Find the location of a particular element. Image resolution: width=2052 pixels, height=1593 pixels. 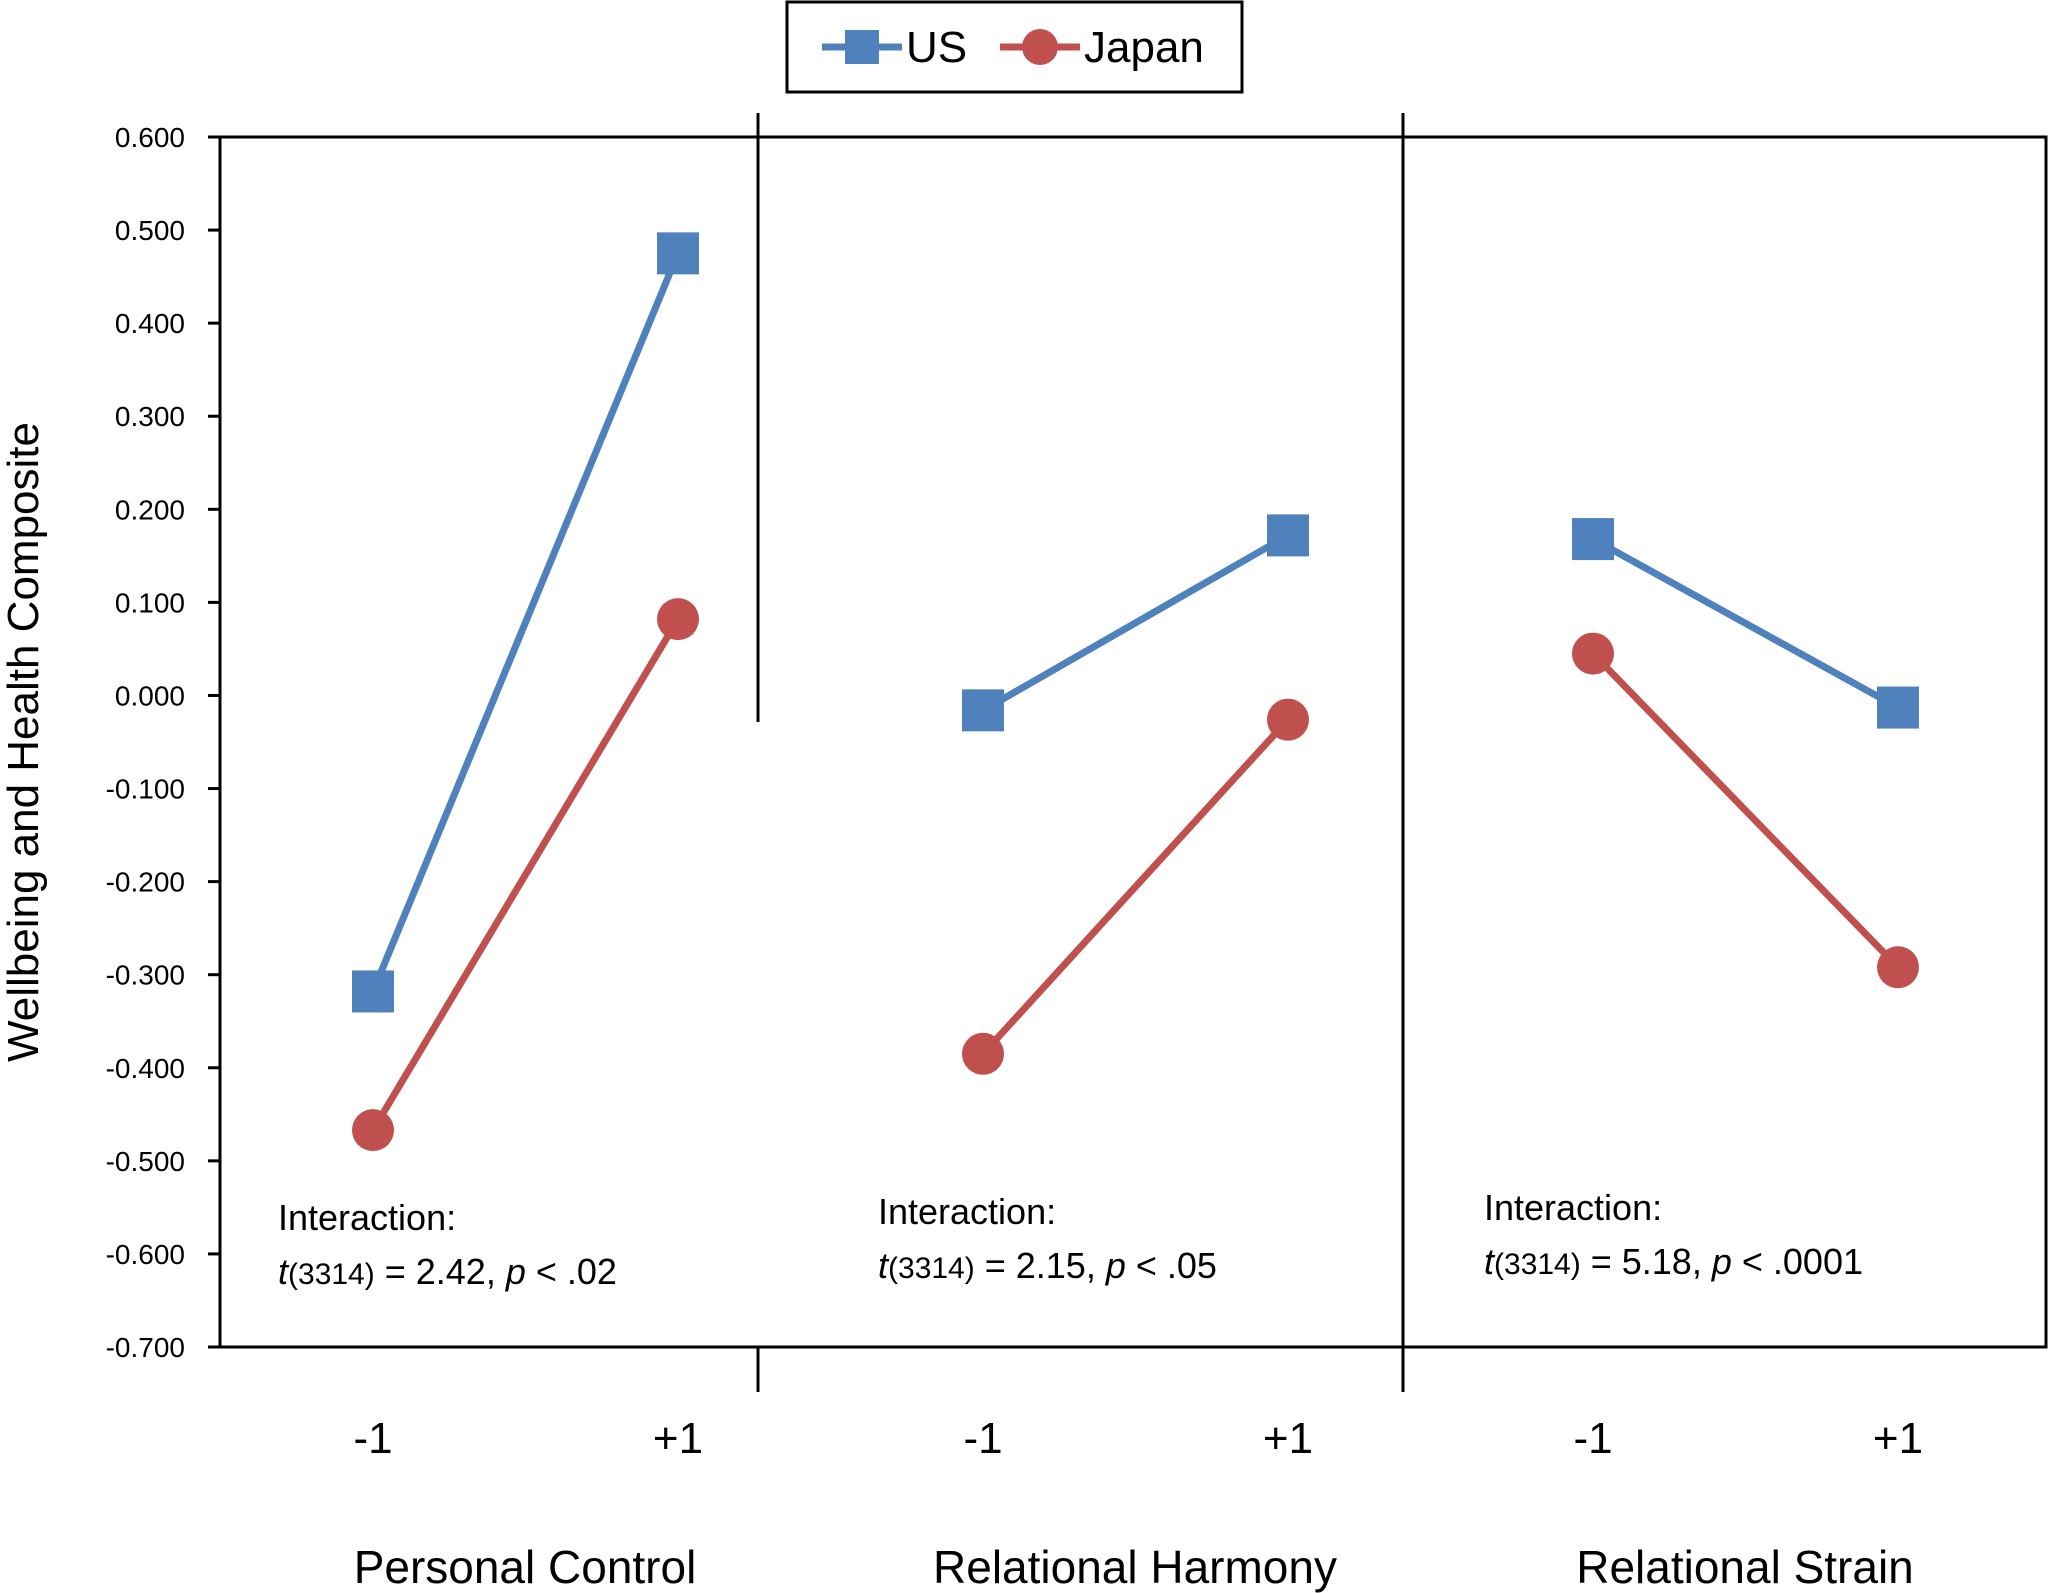

legend: US Japan is located at coordinates (1014, 47).